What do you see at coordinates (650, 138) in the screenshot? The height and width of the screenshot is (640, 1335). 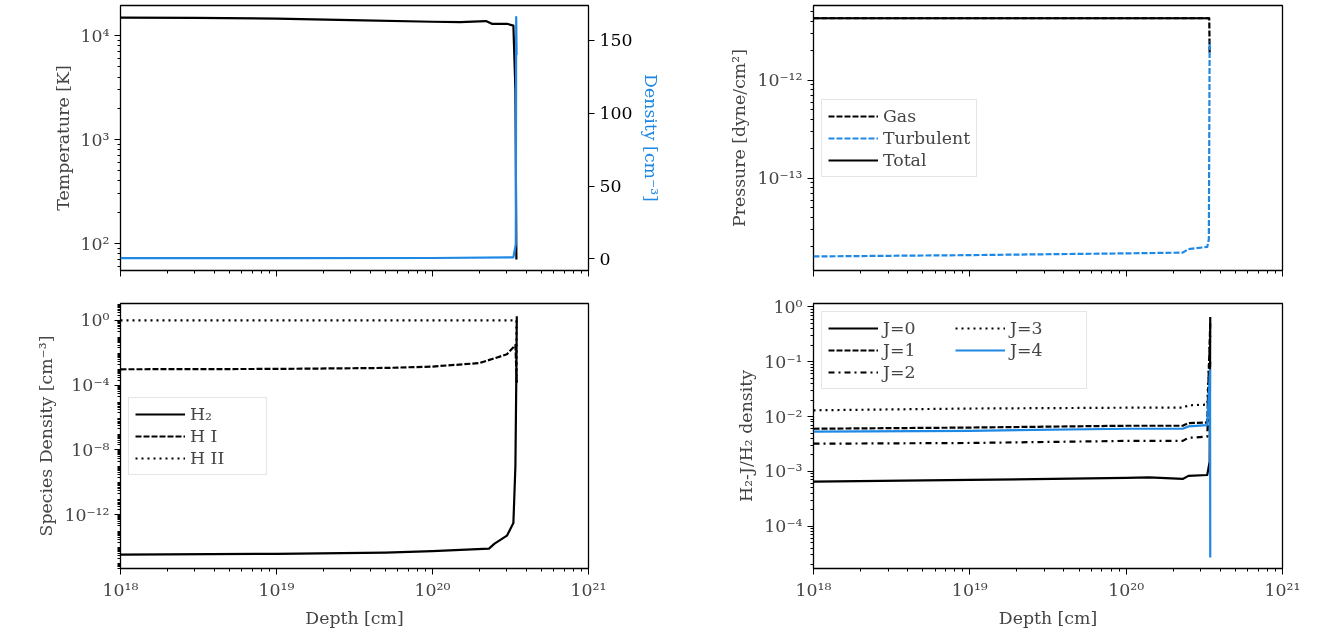 I see `y2-axis-title: Density [cm⁻³]` at bounding box center [650, 138].